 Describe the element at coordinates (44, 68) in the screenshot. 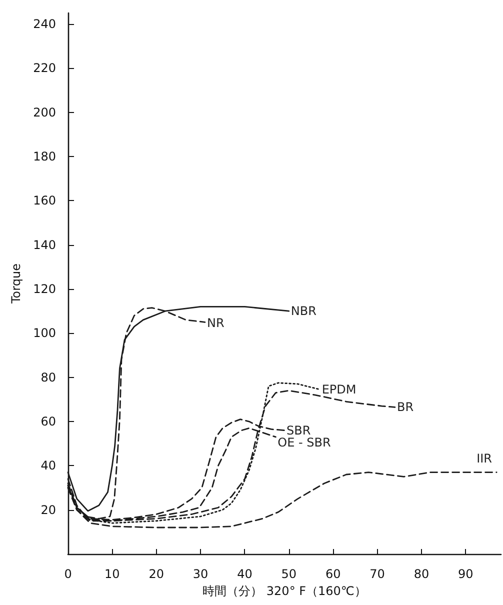

I see `y-tick-label: 220` at that location.